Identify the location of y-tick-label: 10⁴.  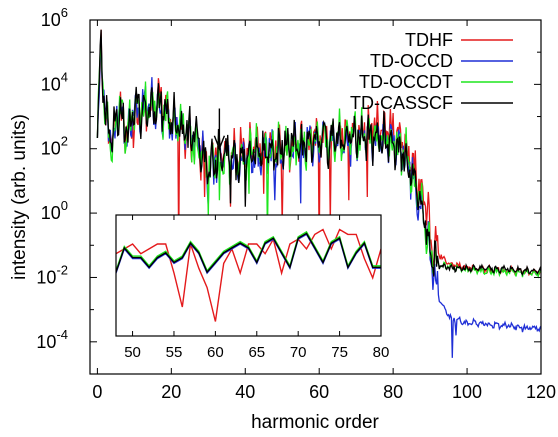
(54, 81).